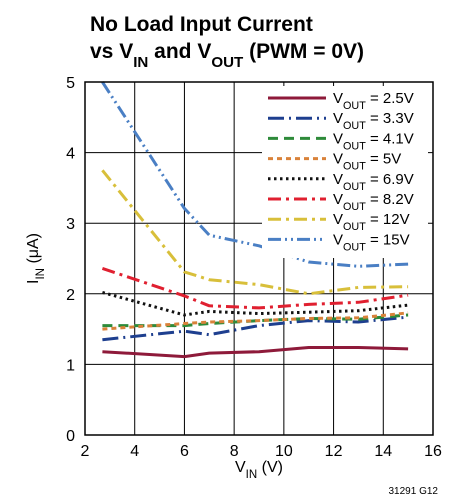 The width and height of the screenshot is (471, 502). Describe the element at coordinates (255, 303) in the screenshot. I see `series-line-6_9V` at that location.